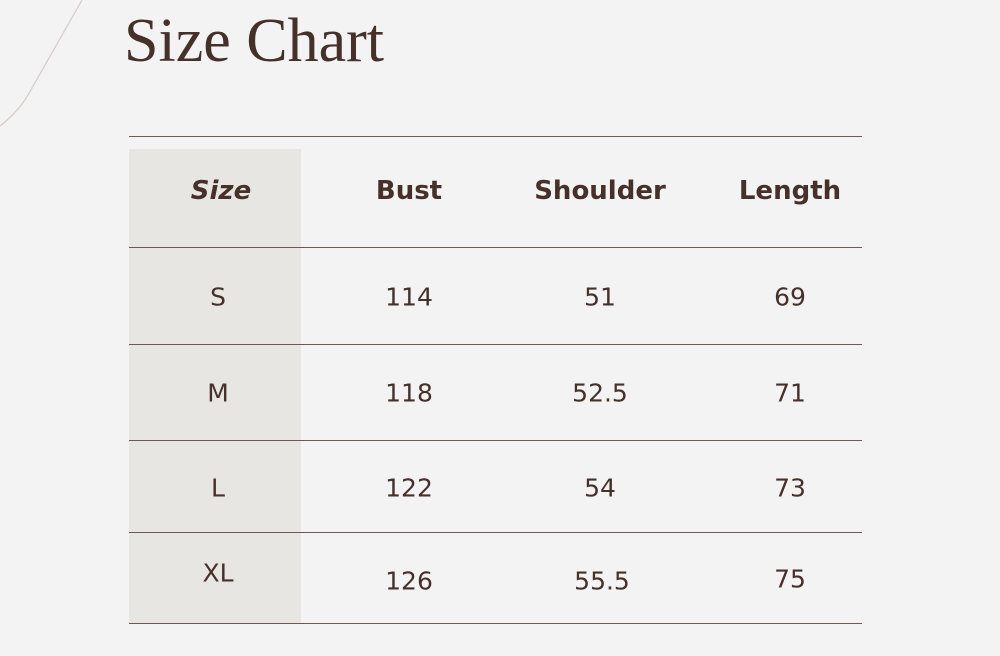 This screenshot has height=656, width=1000. What do you see at coordinates (409, 297) in the screenshot?
I see `cell-bust: 114` at bounding box center [409, 297].